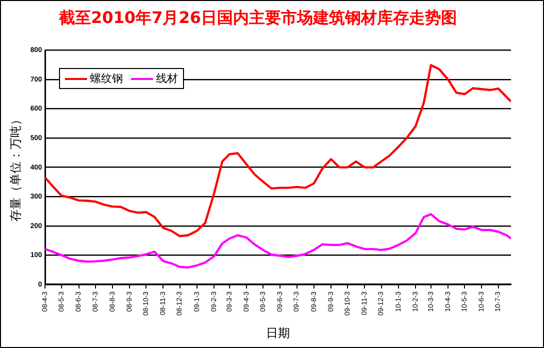 Image resolution: width=544 pixels, height=348 pixels. What do you see at coordinates (106, 78) in the screenshot?
I see `legend-label: 螺纹钢` at bounding box center [106, 78].